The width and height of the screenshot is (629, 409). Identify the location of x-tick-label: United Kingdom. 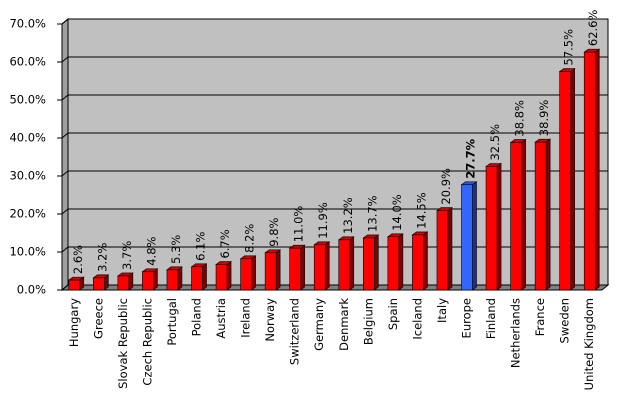
(589, 344).